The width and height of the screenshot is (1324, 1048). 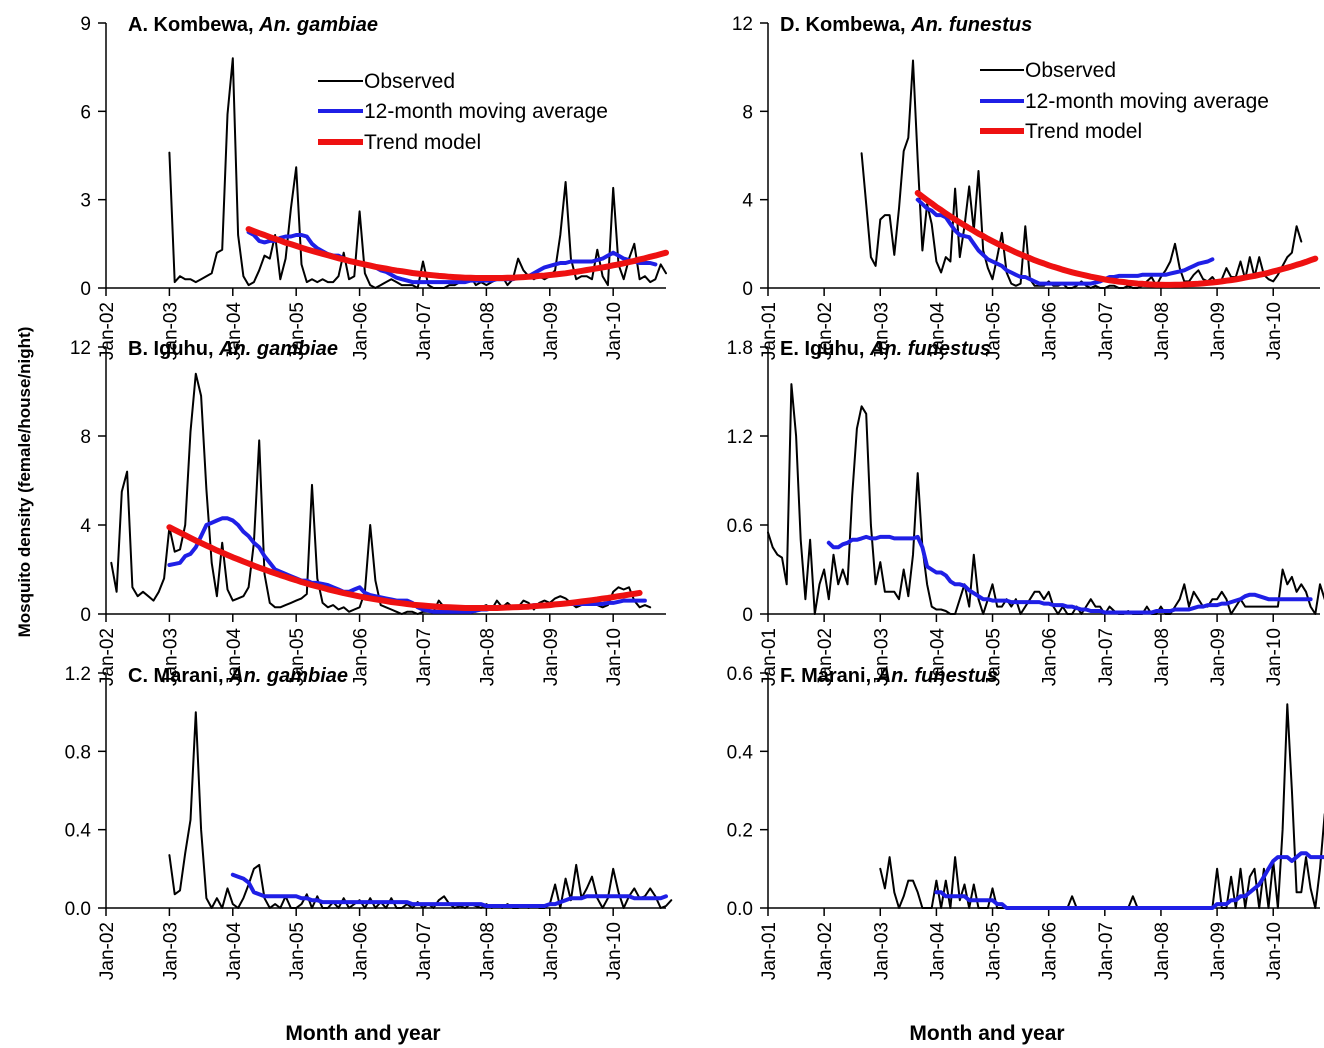 I want to click on panel-c-x-tick-label: Jan-02, so click(x=107, y=951).